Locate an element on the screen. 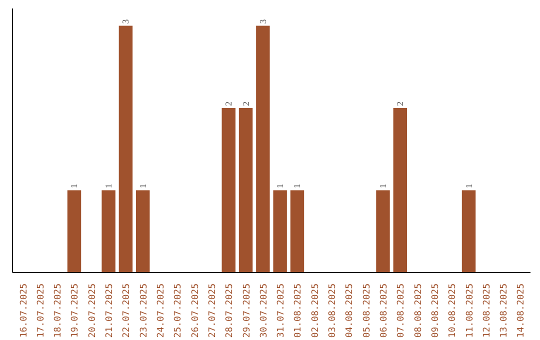  x-tick-label: 01.08.2025 is located at coordinates (299, 310).